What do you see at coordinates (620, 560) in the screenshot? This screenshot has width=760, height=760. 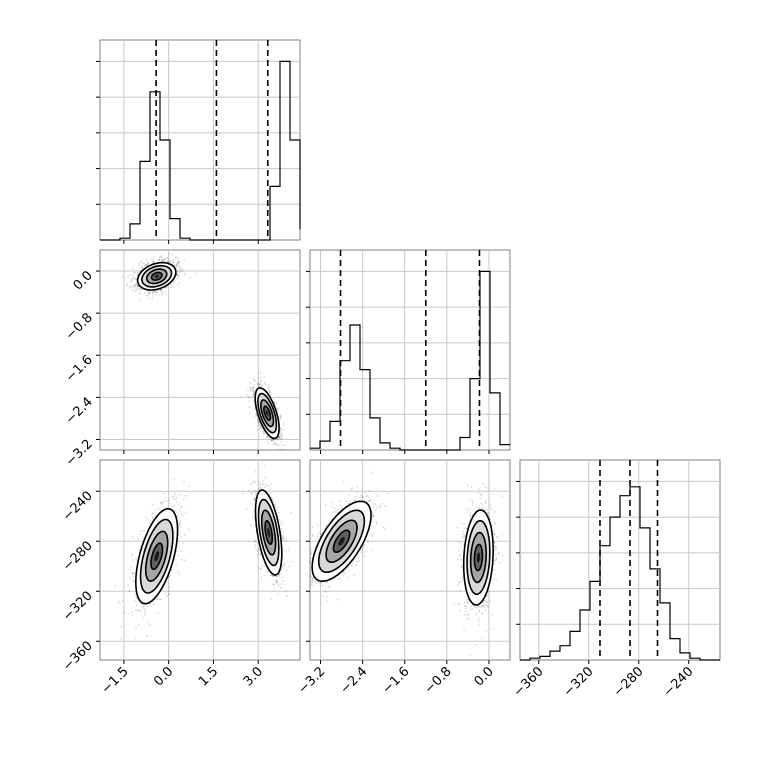 I see `histogram-var3-frame` at bounding box center [620, 560].